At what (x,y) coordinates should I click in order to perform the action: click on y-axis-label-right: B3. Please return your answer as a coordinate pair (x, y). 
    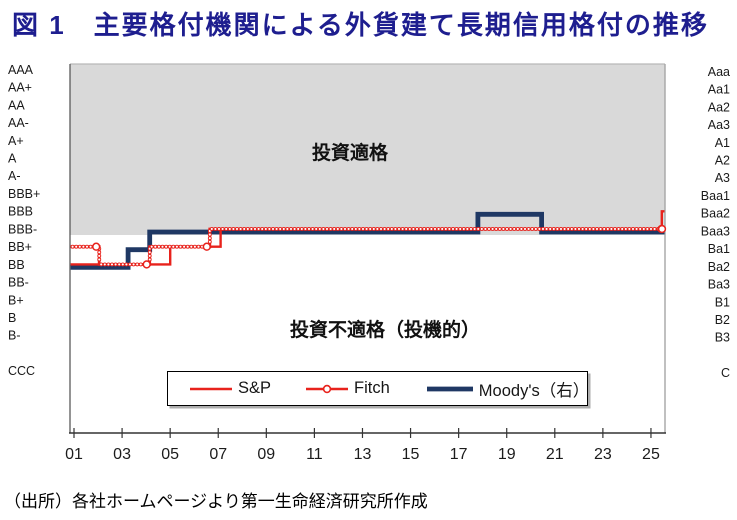
    Looking at the image, I should click on (722, 338).